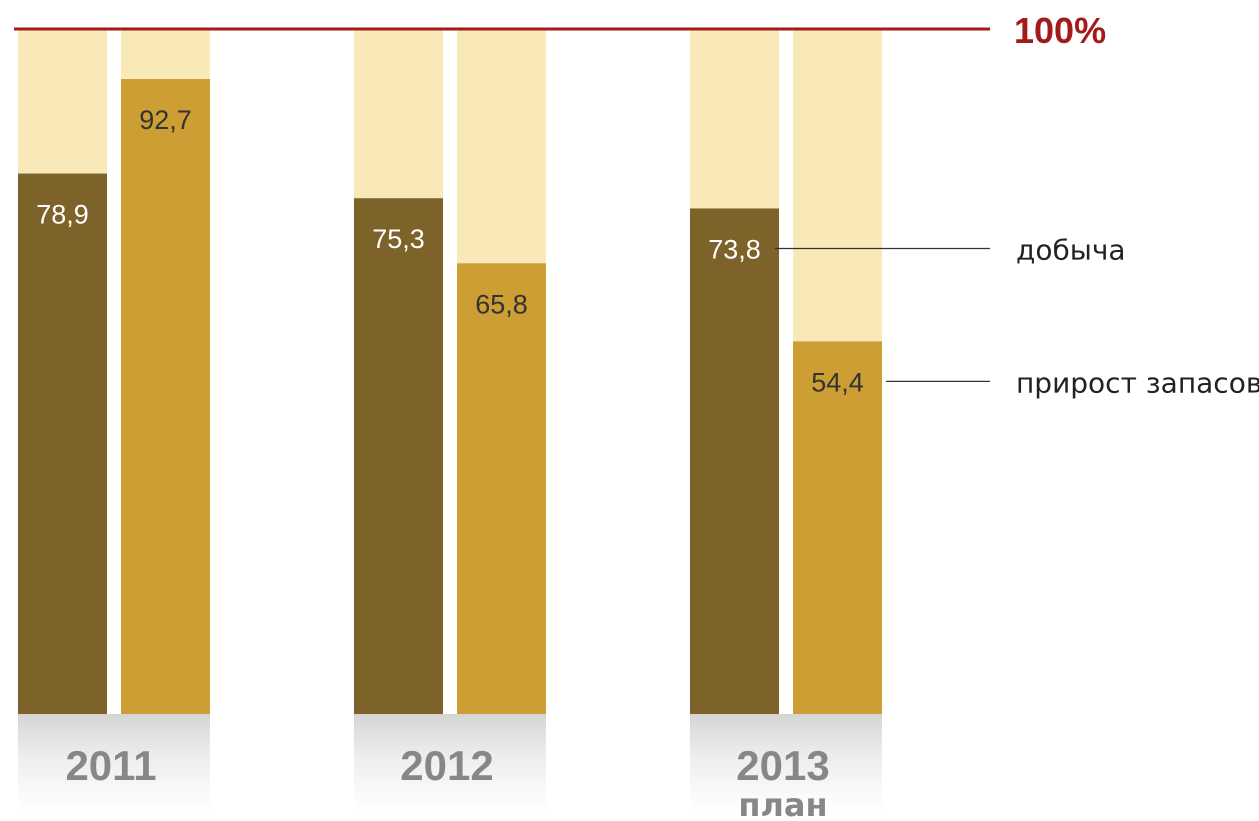 The image size is (1259, 821). What do you see at coordinates (165, 396) in the screenshot?
I see `bar-s2-2011` at bounding box center [165, 396].